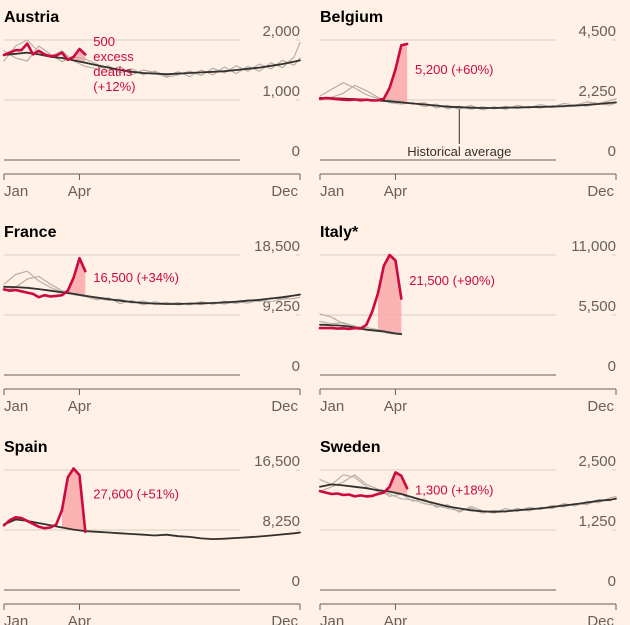  What do you see at coordinates (281, 31) in the screenshot?
I see `y-tick-label-austria-2: 2,000` at bounding box center [281, 31].